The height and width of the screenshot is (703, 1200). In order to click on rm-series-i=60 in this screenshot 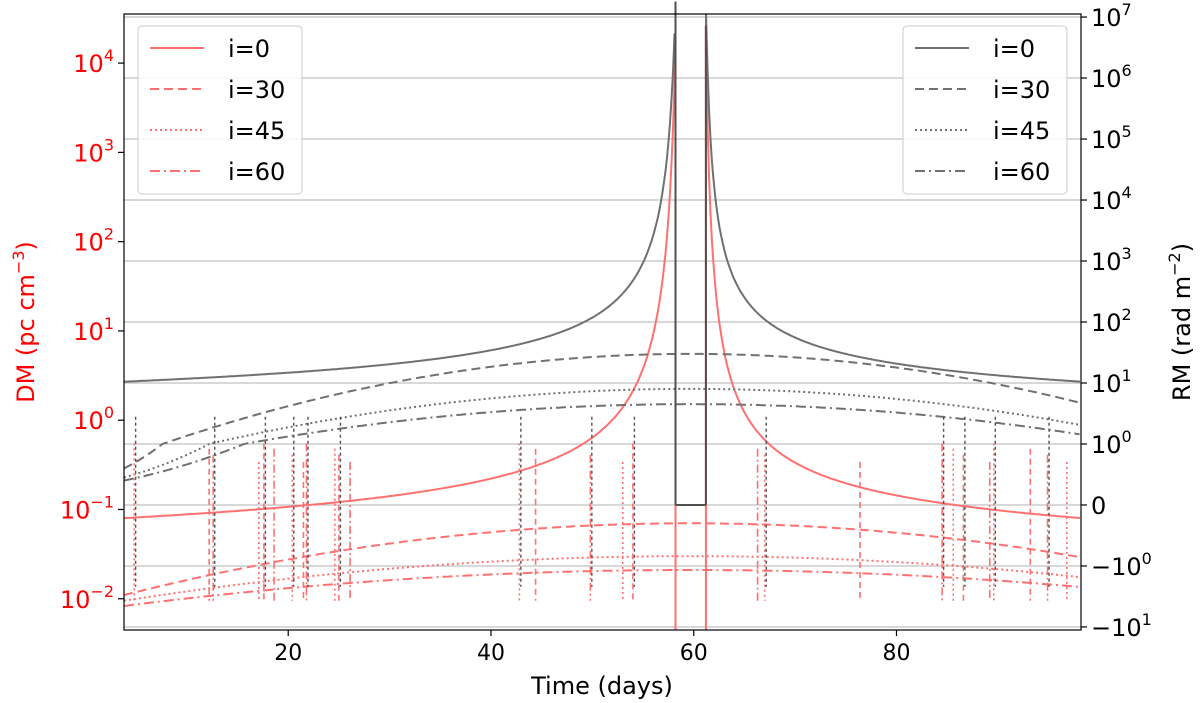, I will do `click(601, 442)`.